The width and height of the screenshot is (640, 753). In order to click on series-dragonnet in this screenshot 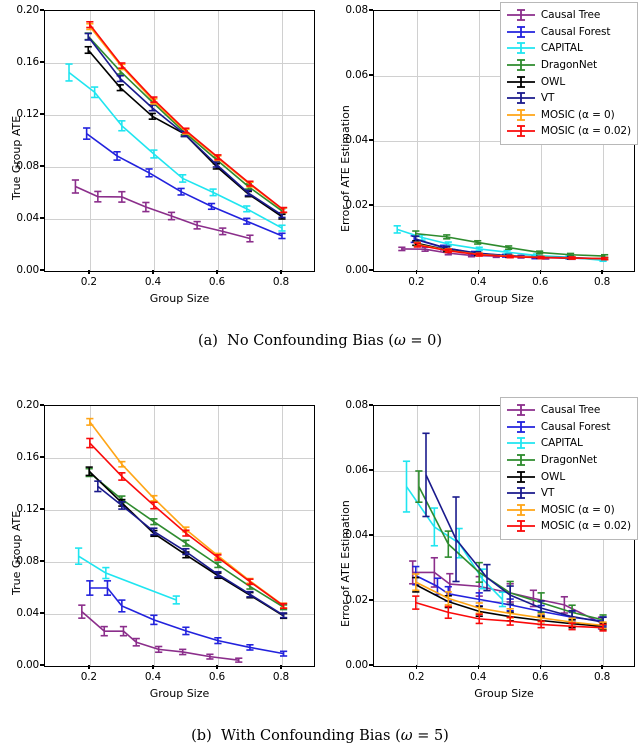, I will do `click(186, 539)`.